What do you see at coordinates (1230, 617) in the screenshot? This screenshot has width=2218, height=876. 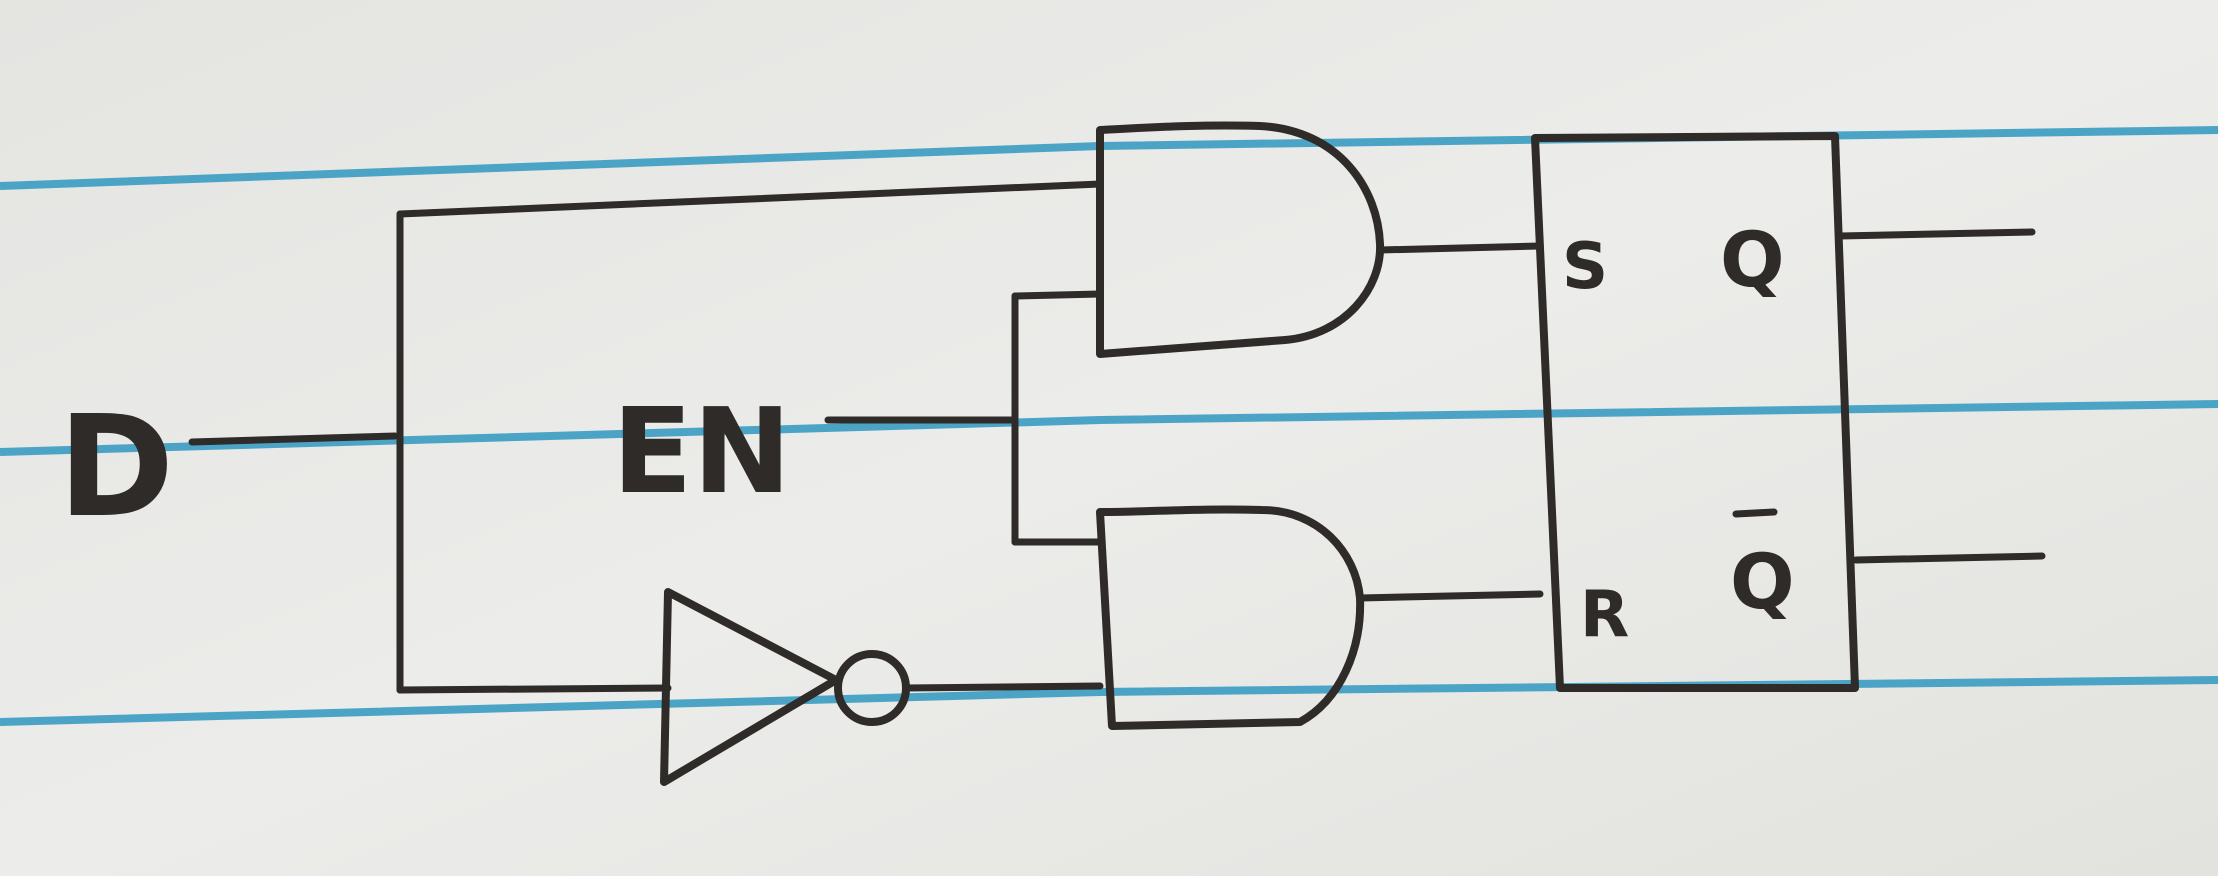 I see `and-gate-reset` at bounding box center [1230, 617].